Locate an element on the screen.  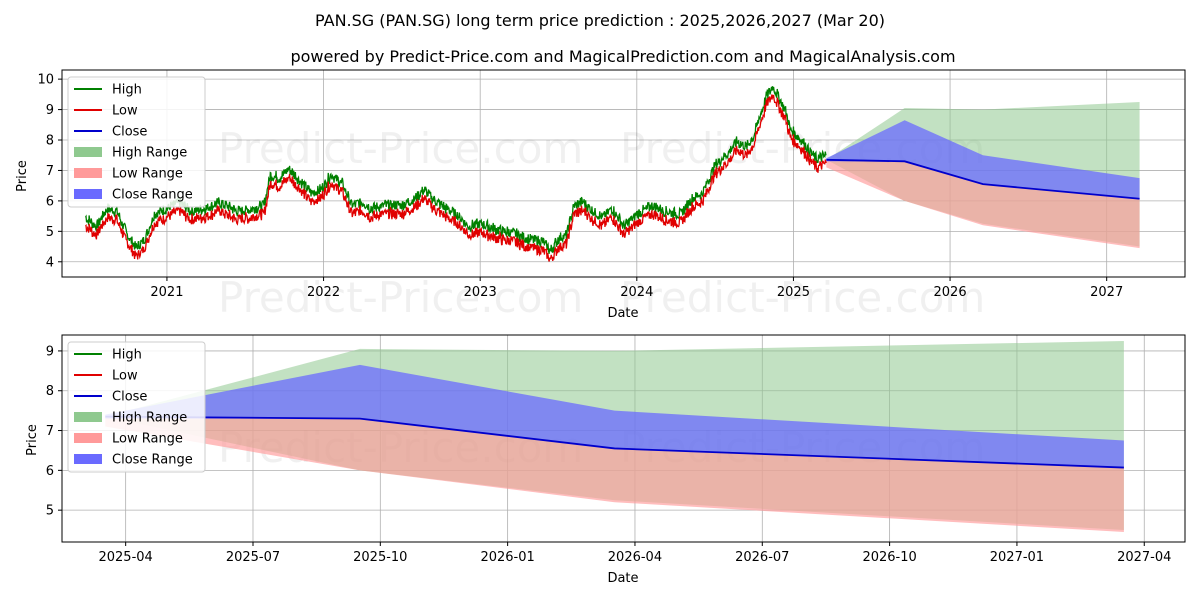
low-range-band is located at coordinates (983, 204).